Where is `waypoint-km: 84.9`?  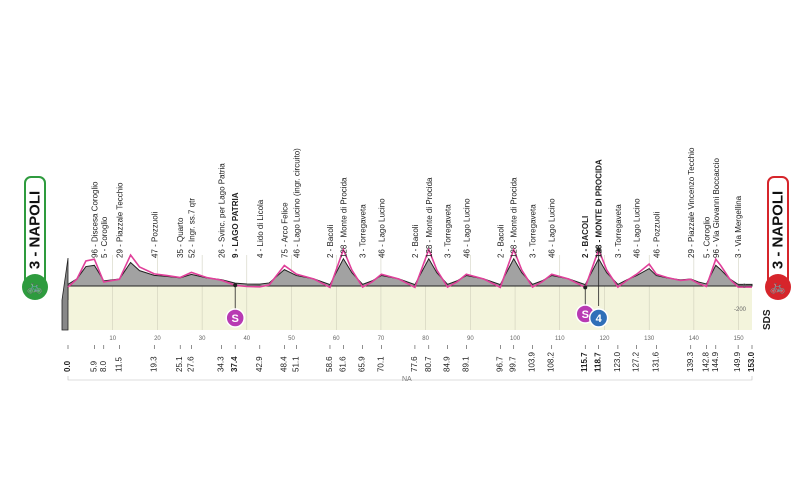
waypoint-km: 84.9 is located at coordinates (447, 364).